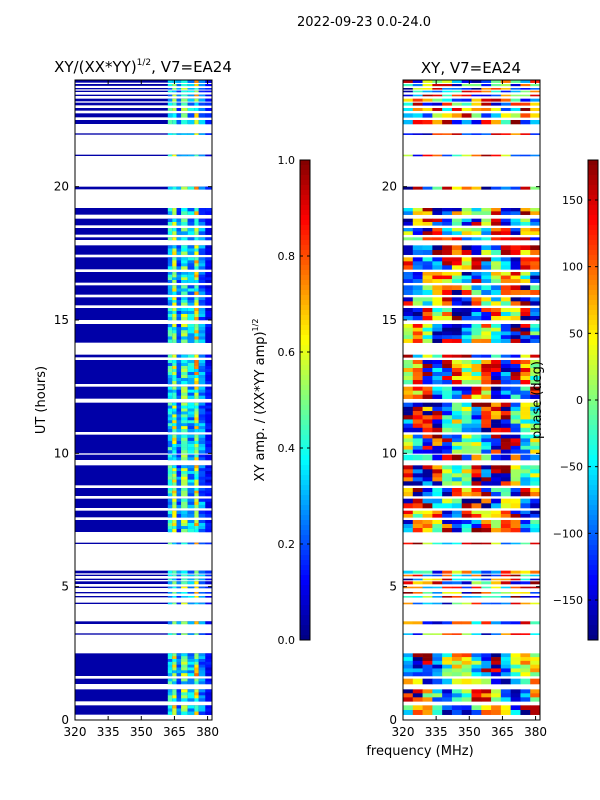 This screenshot has width=600, height=800. I want to click on y-tick-label: 20, so click(61, 187).